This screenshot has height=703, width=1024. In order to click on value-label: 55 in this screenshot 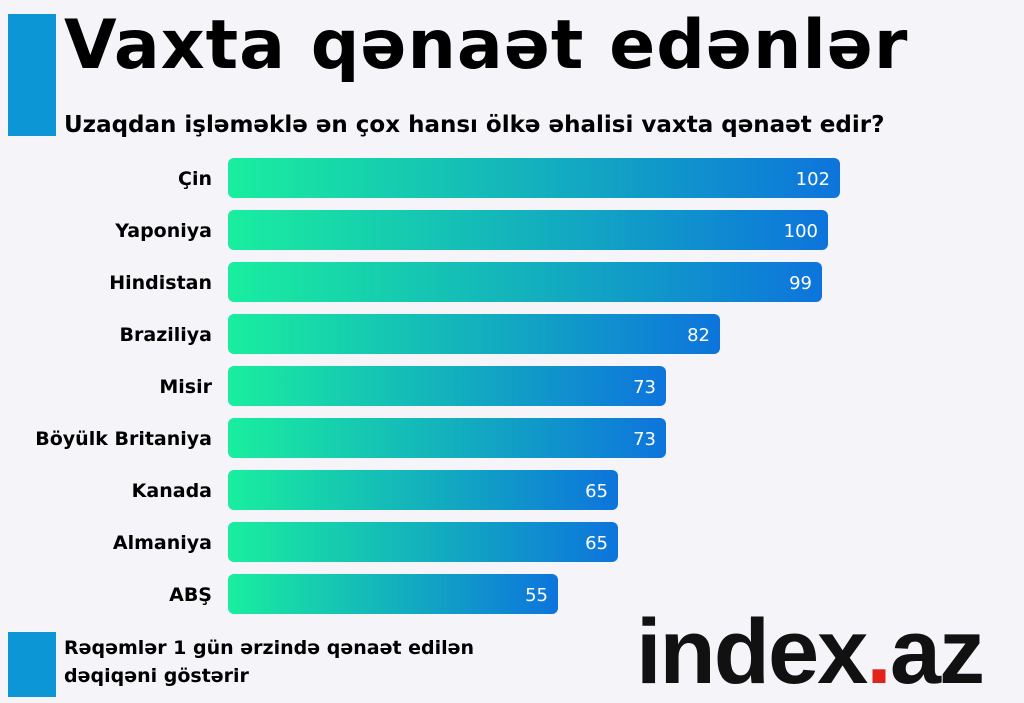, I will do `click(536, 595)`.